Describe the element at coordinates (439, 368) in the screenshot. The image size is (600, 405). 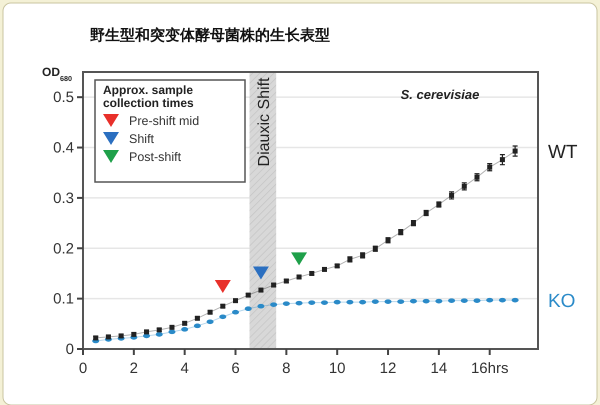
I see `x-tick-label: 14` at that location.